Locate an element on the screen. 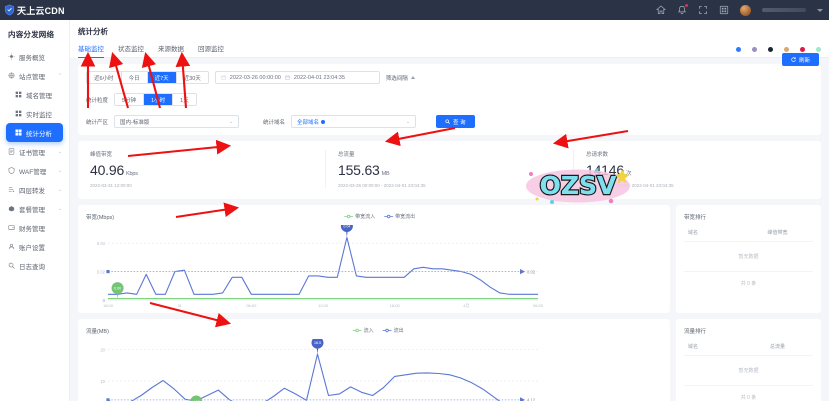 The width and height of the screenshot is (829, 401). interval-filter-dropdown: 筛选间隔 is located at coordinates (400, 78).